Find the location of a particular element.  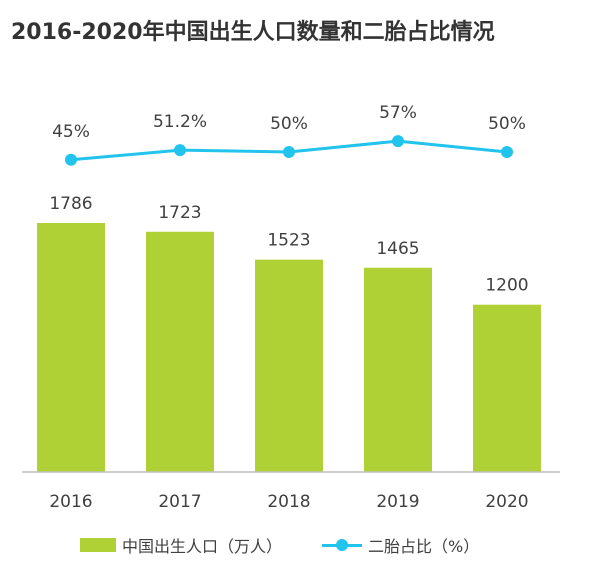

line-value-label-2016: 45% is located at coordinates (71, 132).